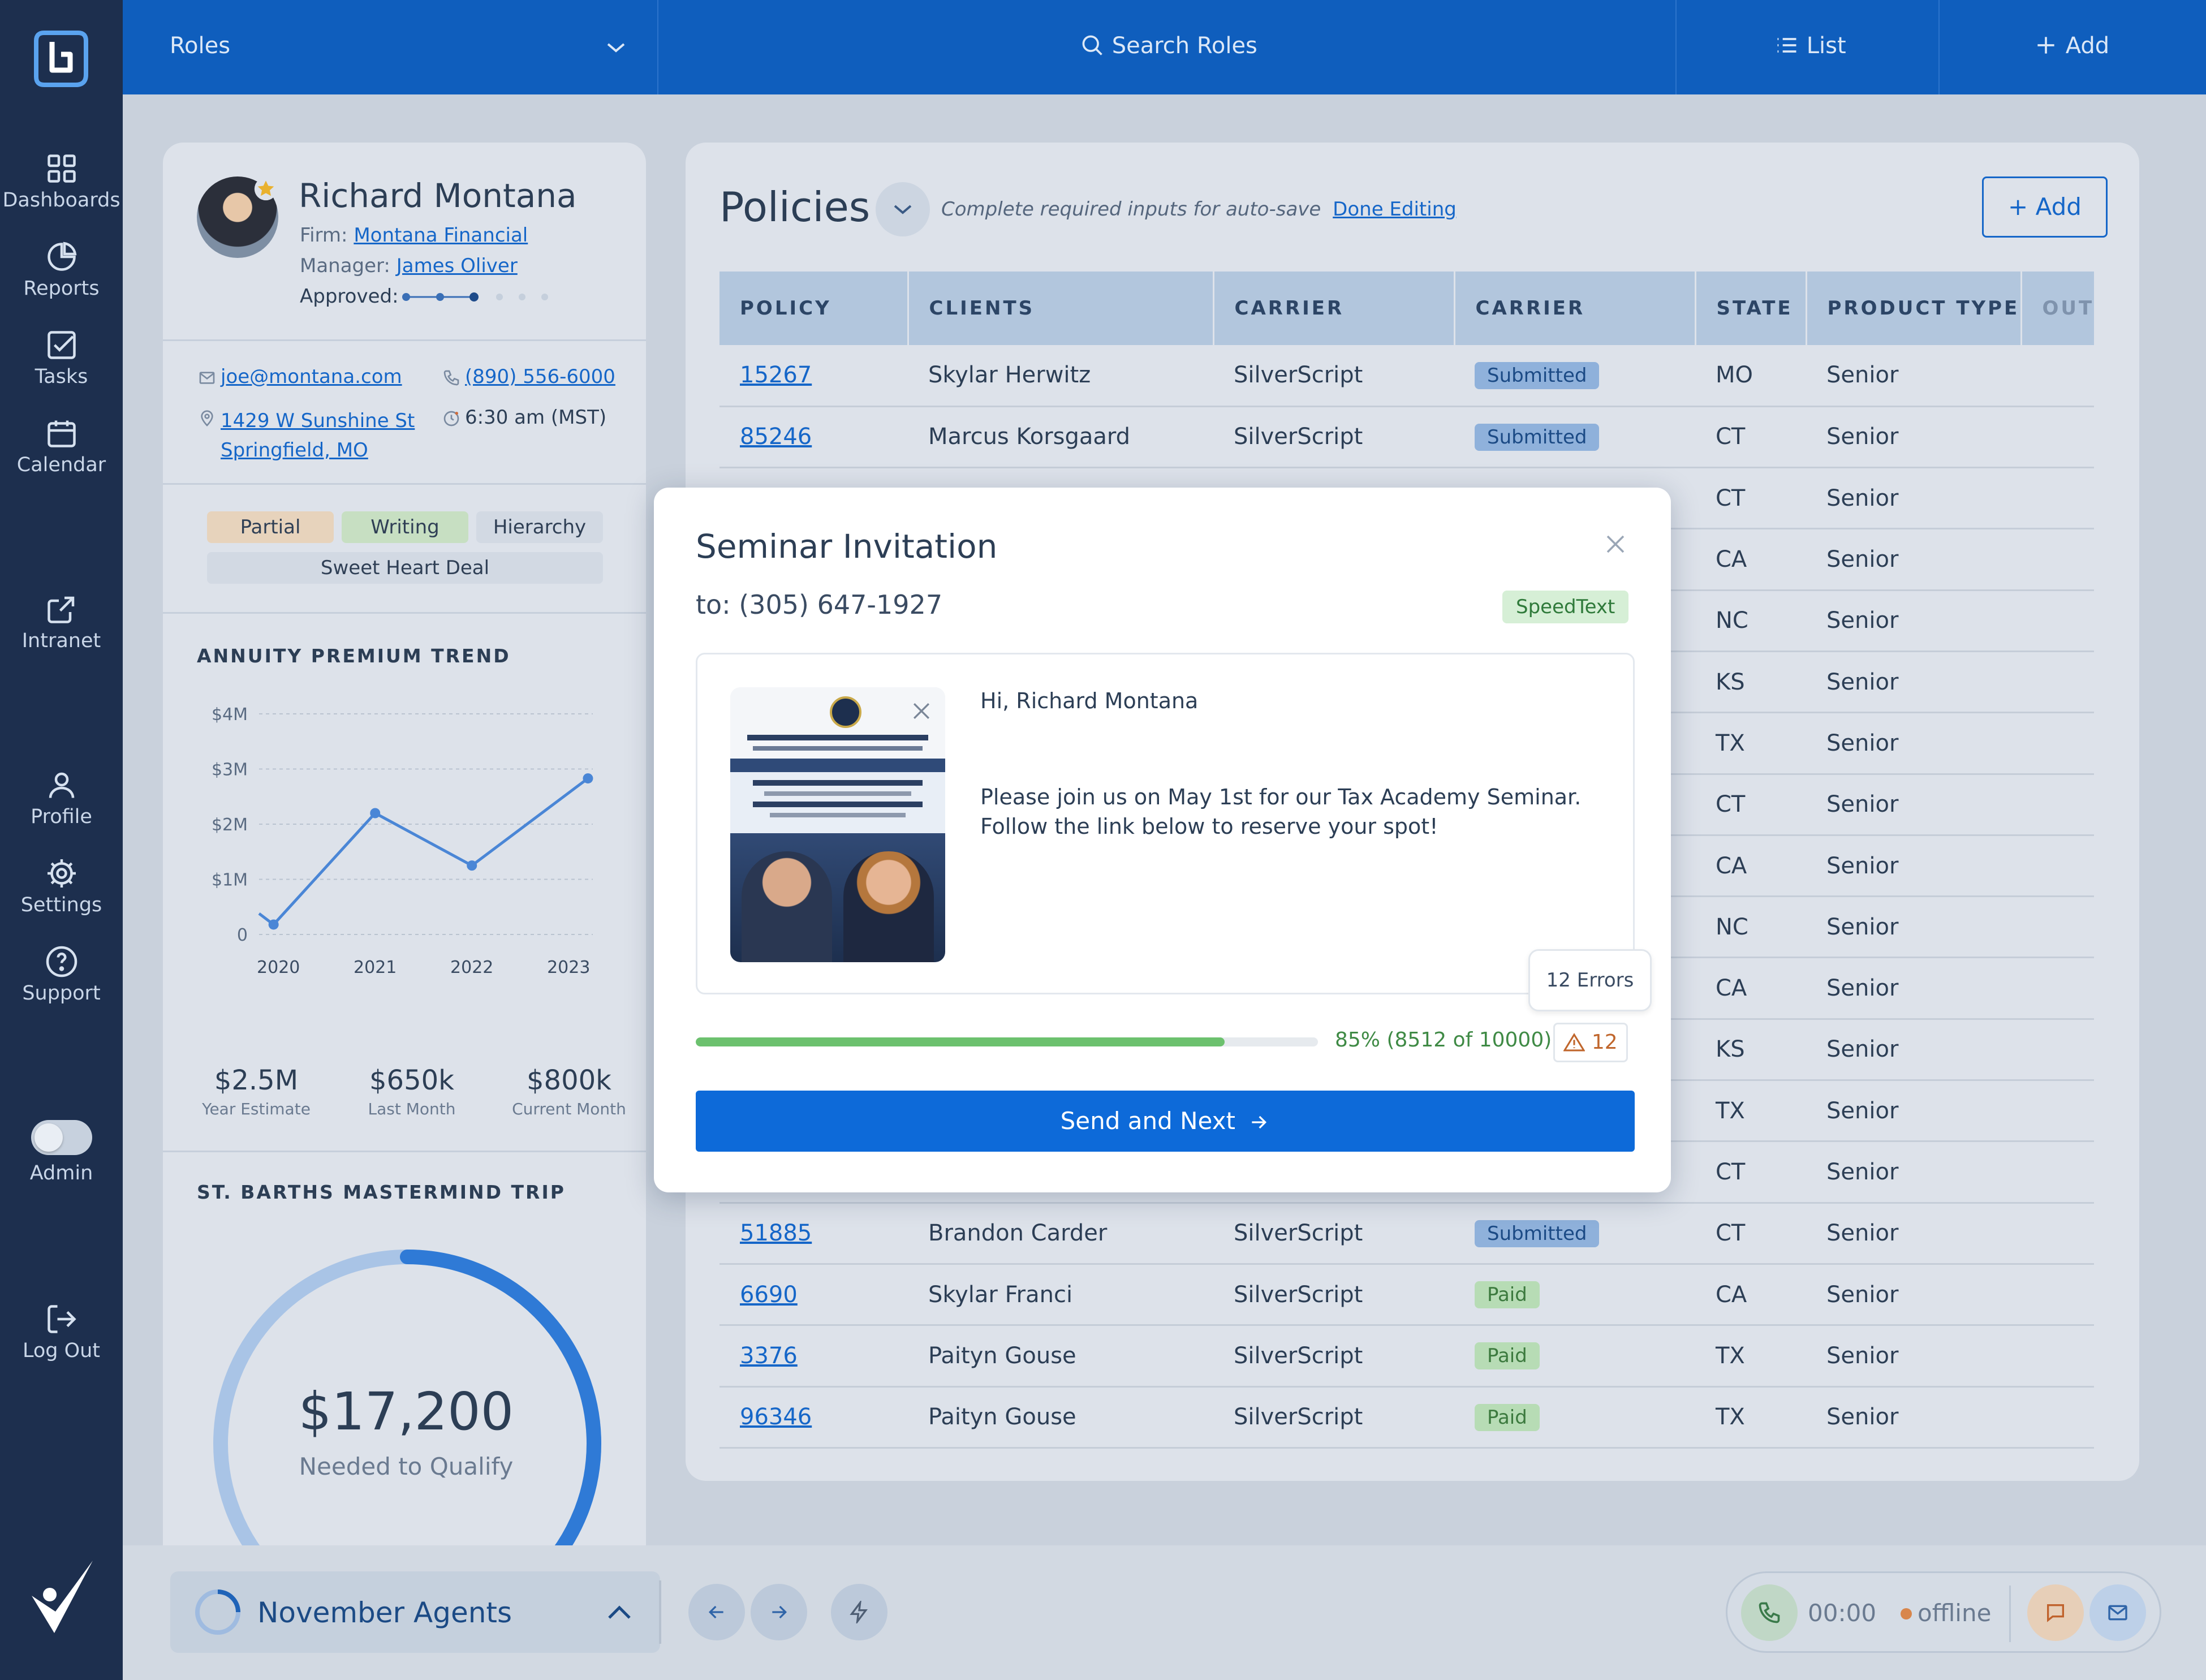  What do you see at coordinates (230, 715) in the screenshot?
I see `y-tick-label: $4M` at bounding box center [230, 715].